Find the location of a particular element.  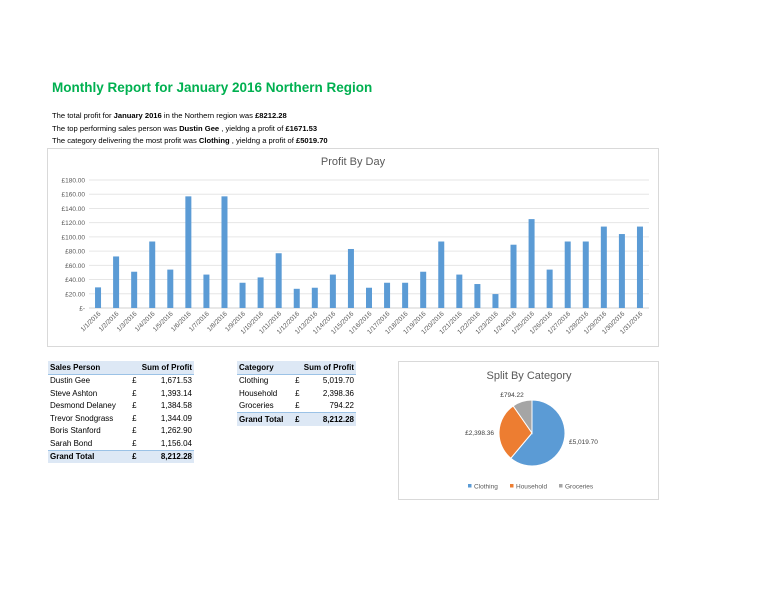

pie-slice-groceries is located at coordinates (522, 417).